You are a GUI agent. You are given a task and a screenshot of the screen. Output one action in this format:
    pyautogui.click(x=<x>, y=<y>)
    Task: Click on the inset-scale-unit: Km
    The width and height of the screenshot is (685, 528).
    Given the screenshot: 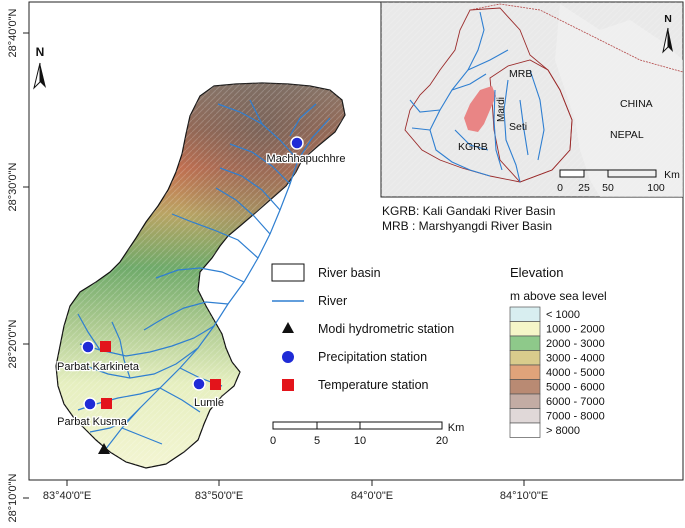 What is the action you would take?
    pyautogui.click(x=672, y=175)
    